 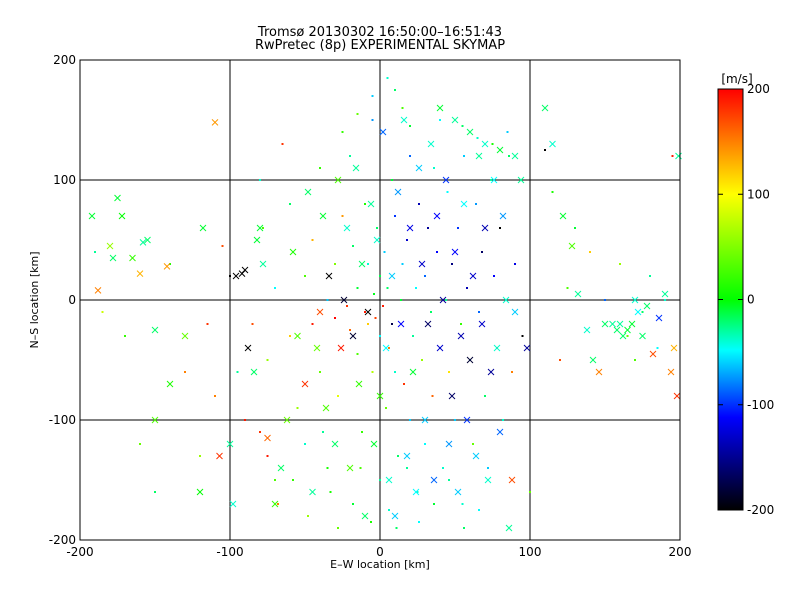 I want to click on y-tick-label: 100, so click(x=64, y=180).